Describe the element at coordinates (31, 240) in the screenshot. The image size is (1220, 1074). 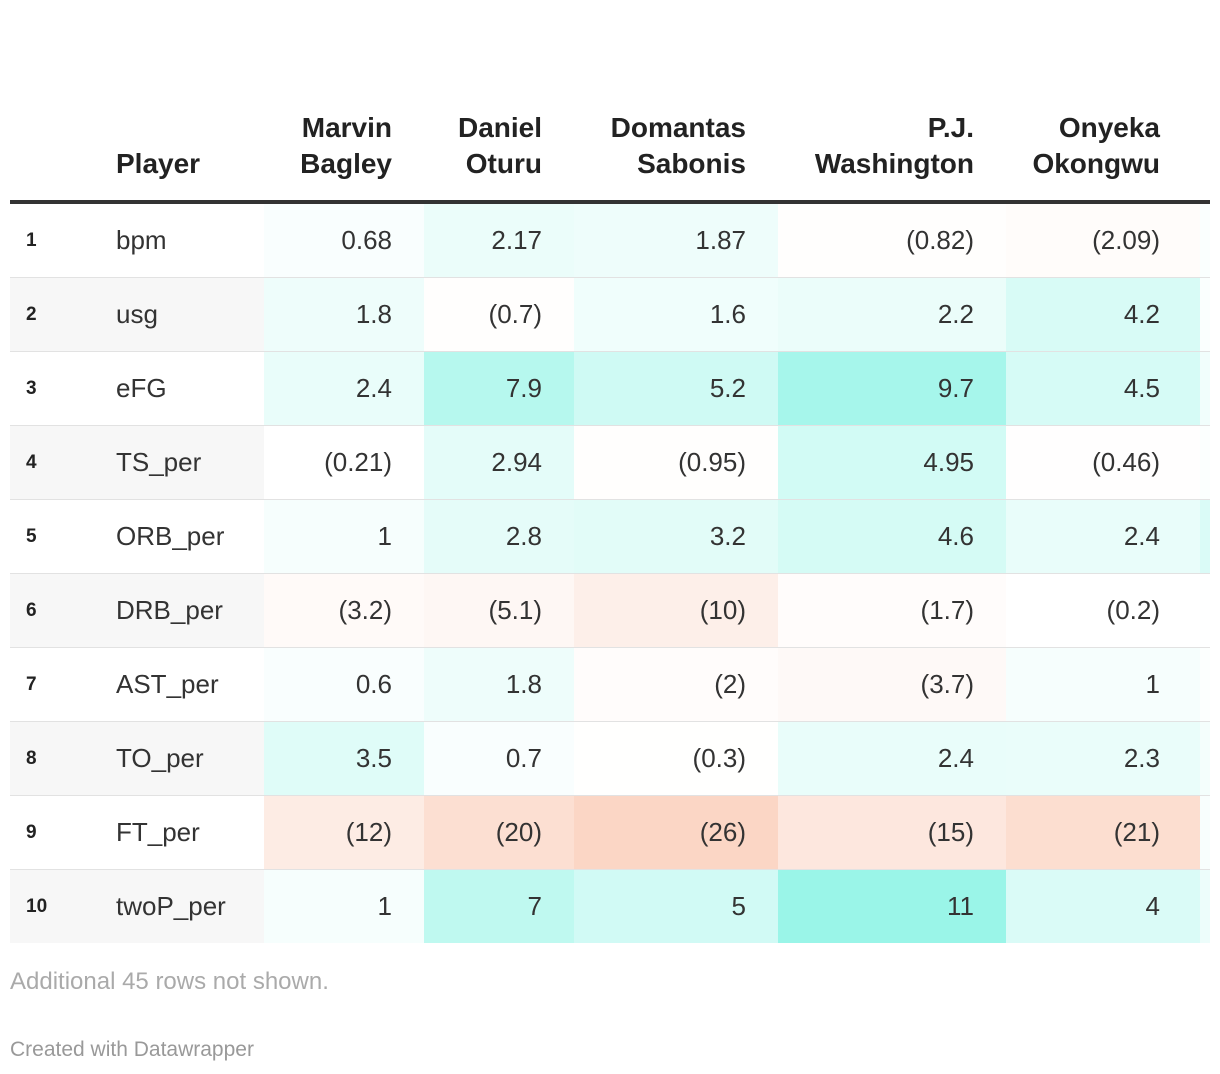
I see `row-rank: 1` at that location.